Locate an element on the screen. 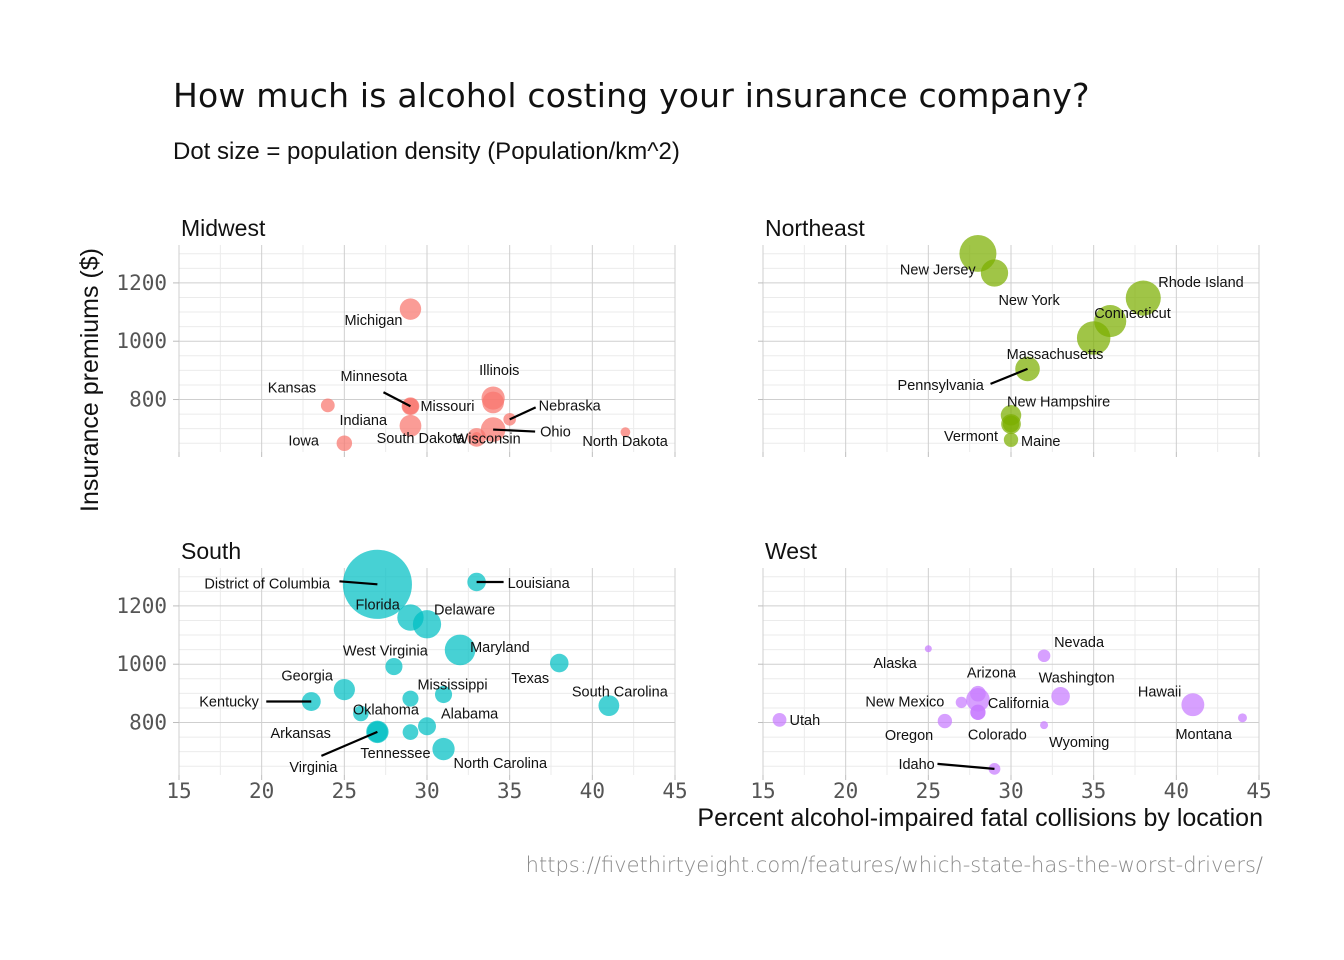  point-label-virginia: Virginia is located at coordinates (313, 768).